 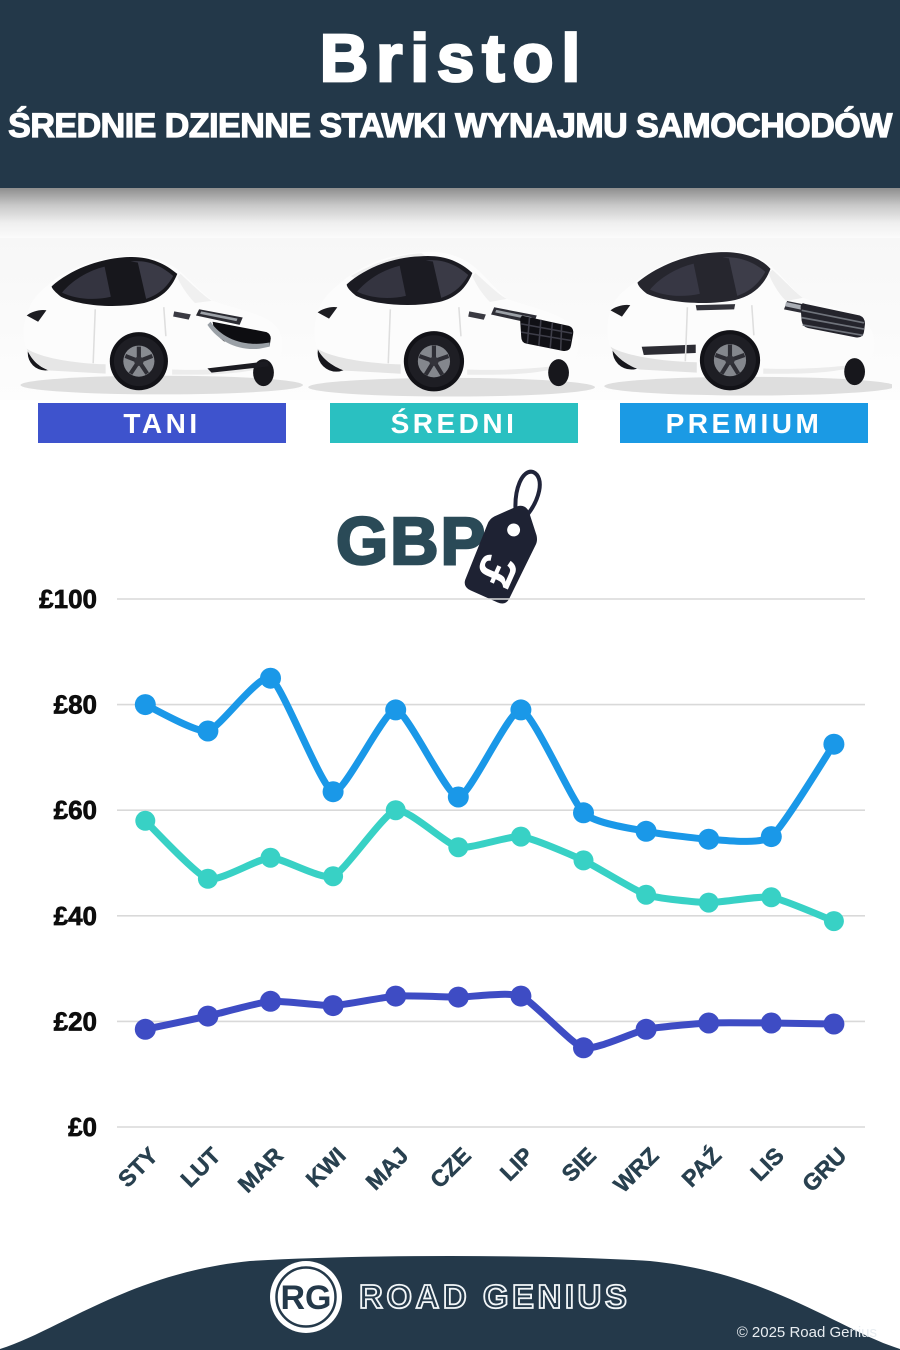 I want to click on svg-text: GRU, so click(x=824, y=1169).